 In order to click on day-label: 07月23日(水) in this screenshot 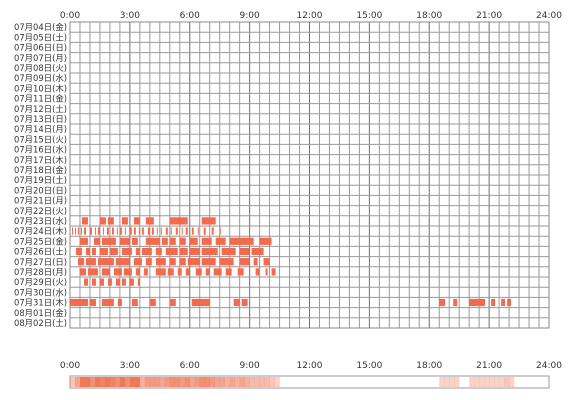, I will do `click(40, 221)`.